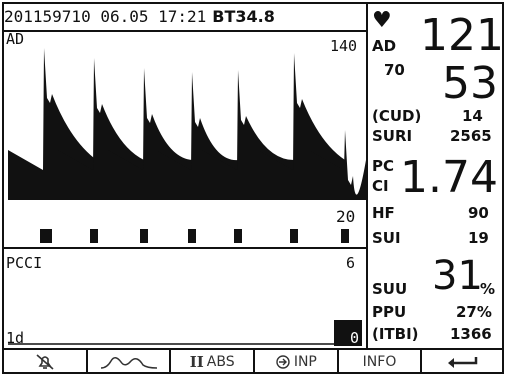 The image size is (508, 377). What do you see at coordinates (344, 46) in the screenshot?
I see `ad-scale-top: 140` at bounding box center [344, 46].